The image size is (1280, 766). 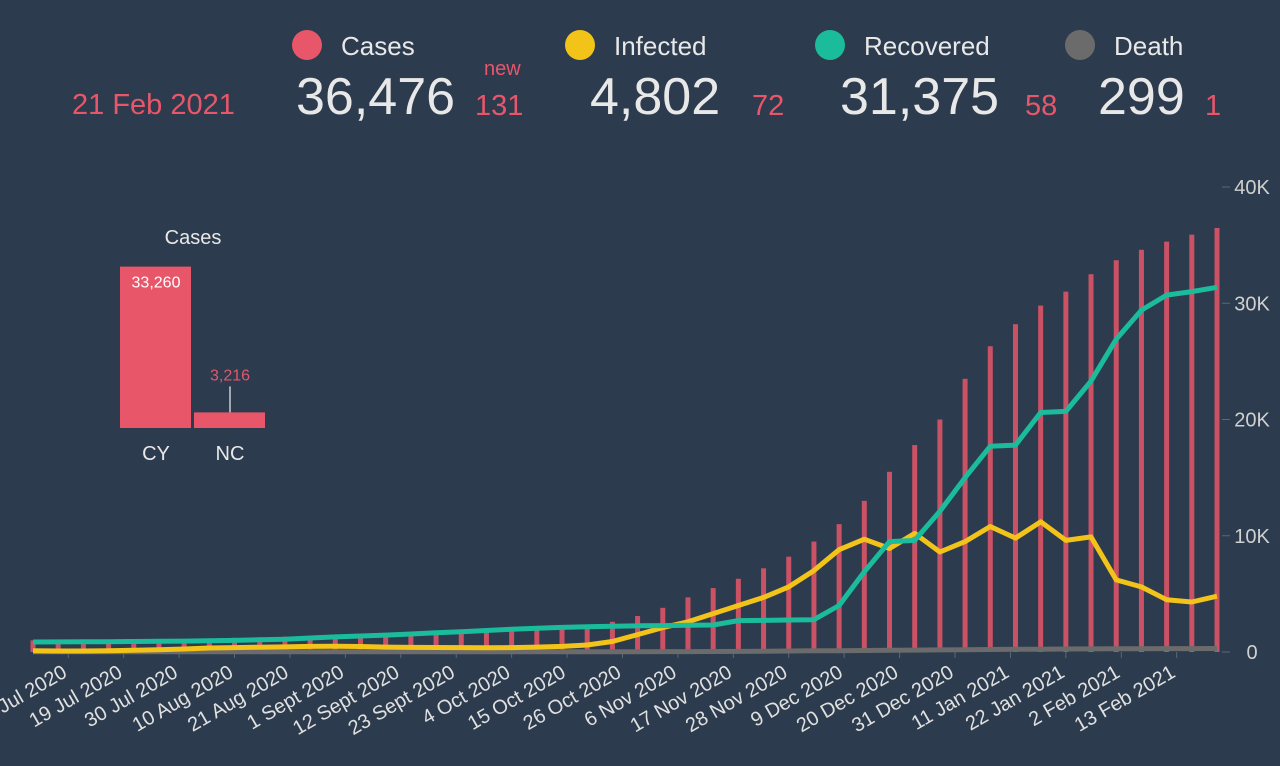 I want to click on inset-value-label: 33,260, so click(x=156, y=283).